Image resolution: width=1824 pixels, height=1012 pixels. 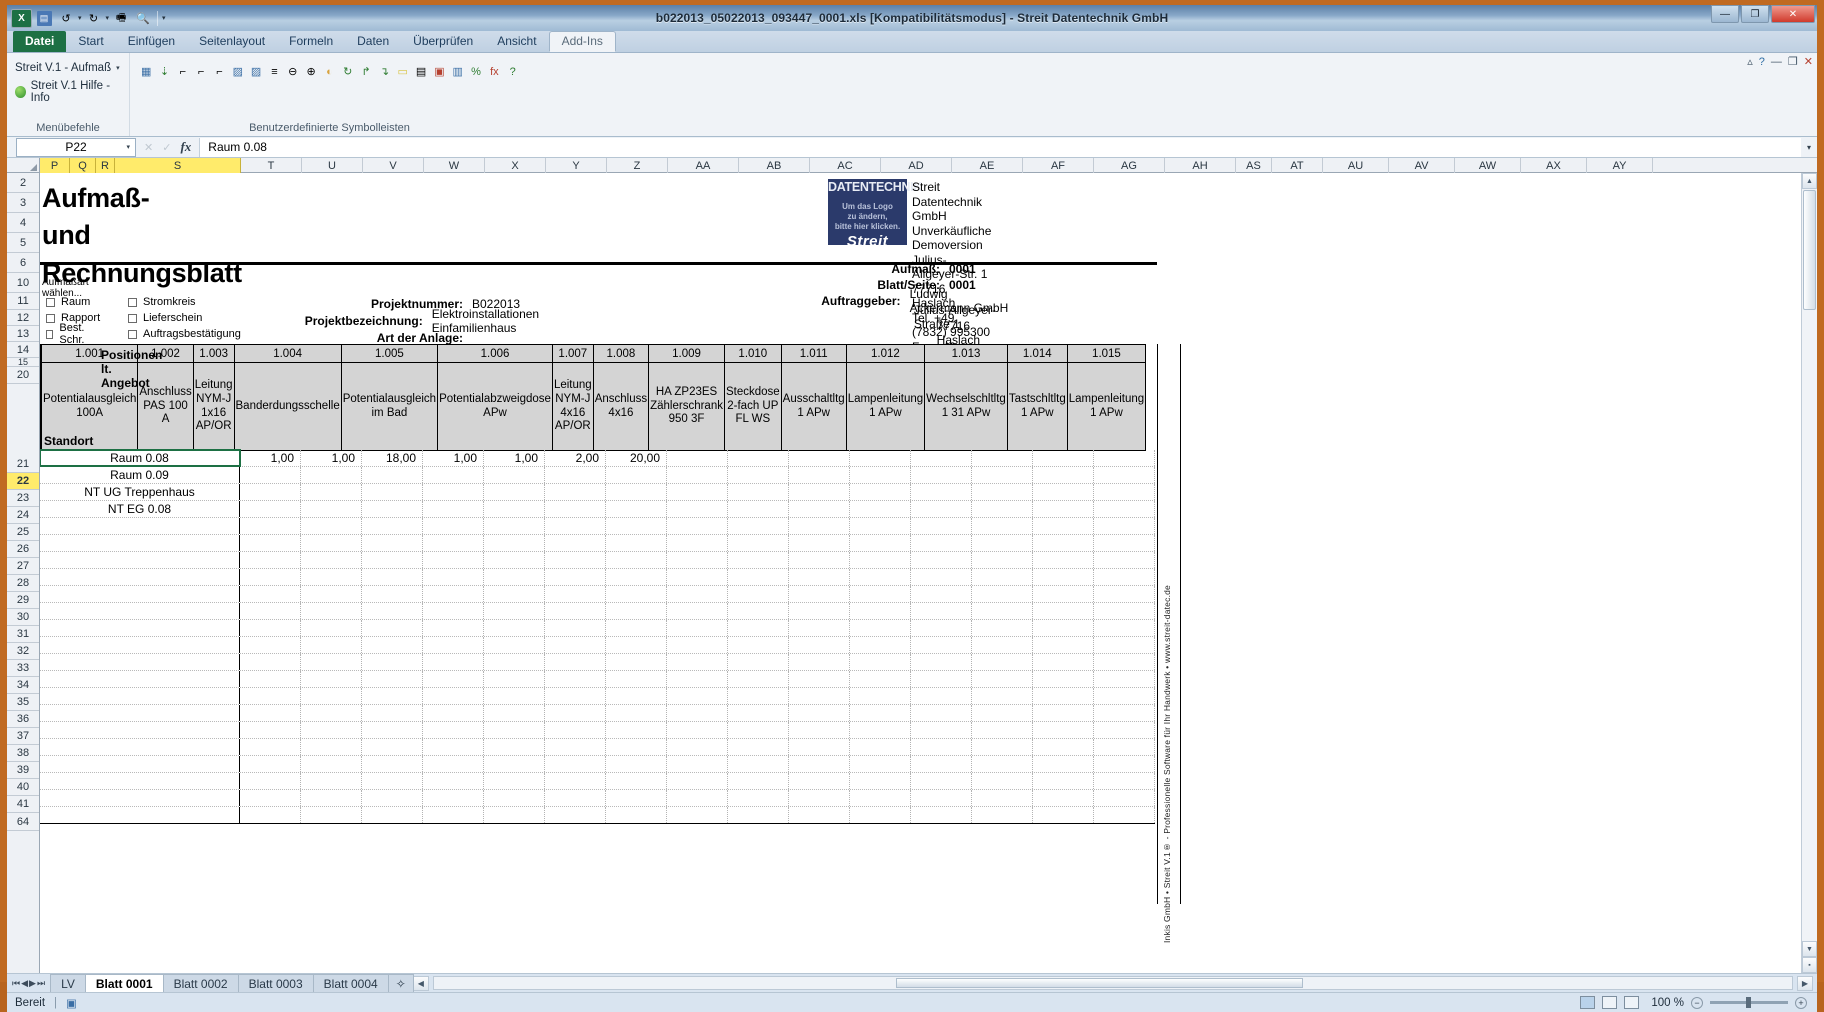 What do you see at coordinates (476, 72) in the screenshot?
I see `percent-icon: %` at bounding box center [476, 72].